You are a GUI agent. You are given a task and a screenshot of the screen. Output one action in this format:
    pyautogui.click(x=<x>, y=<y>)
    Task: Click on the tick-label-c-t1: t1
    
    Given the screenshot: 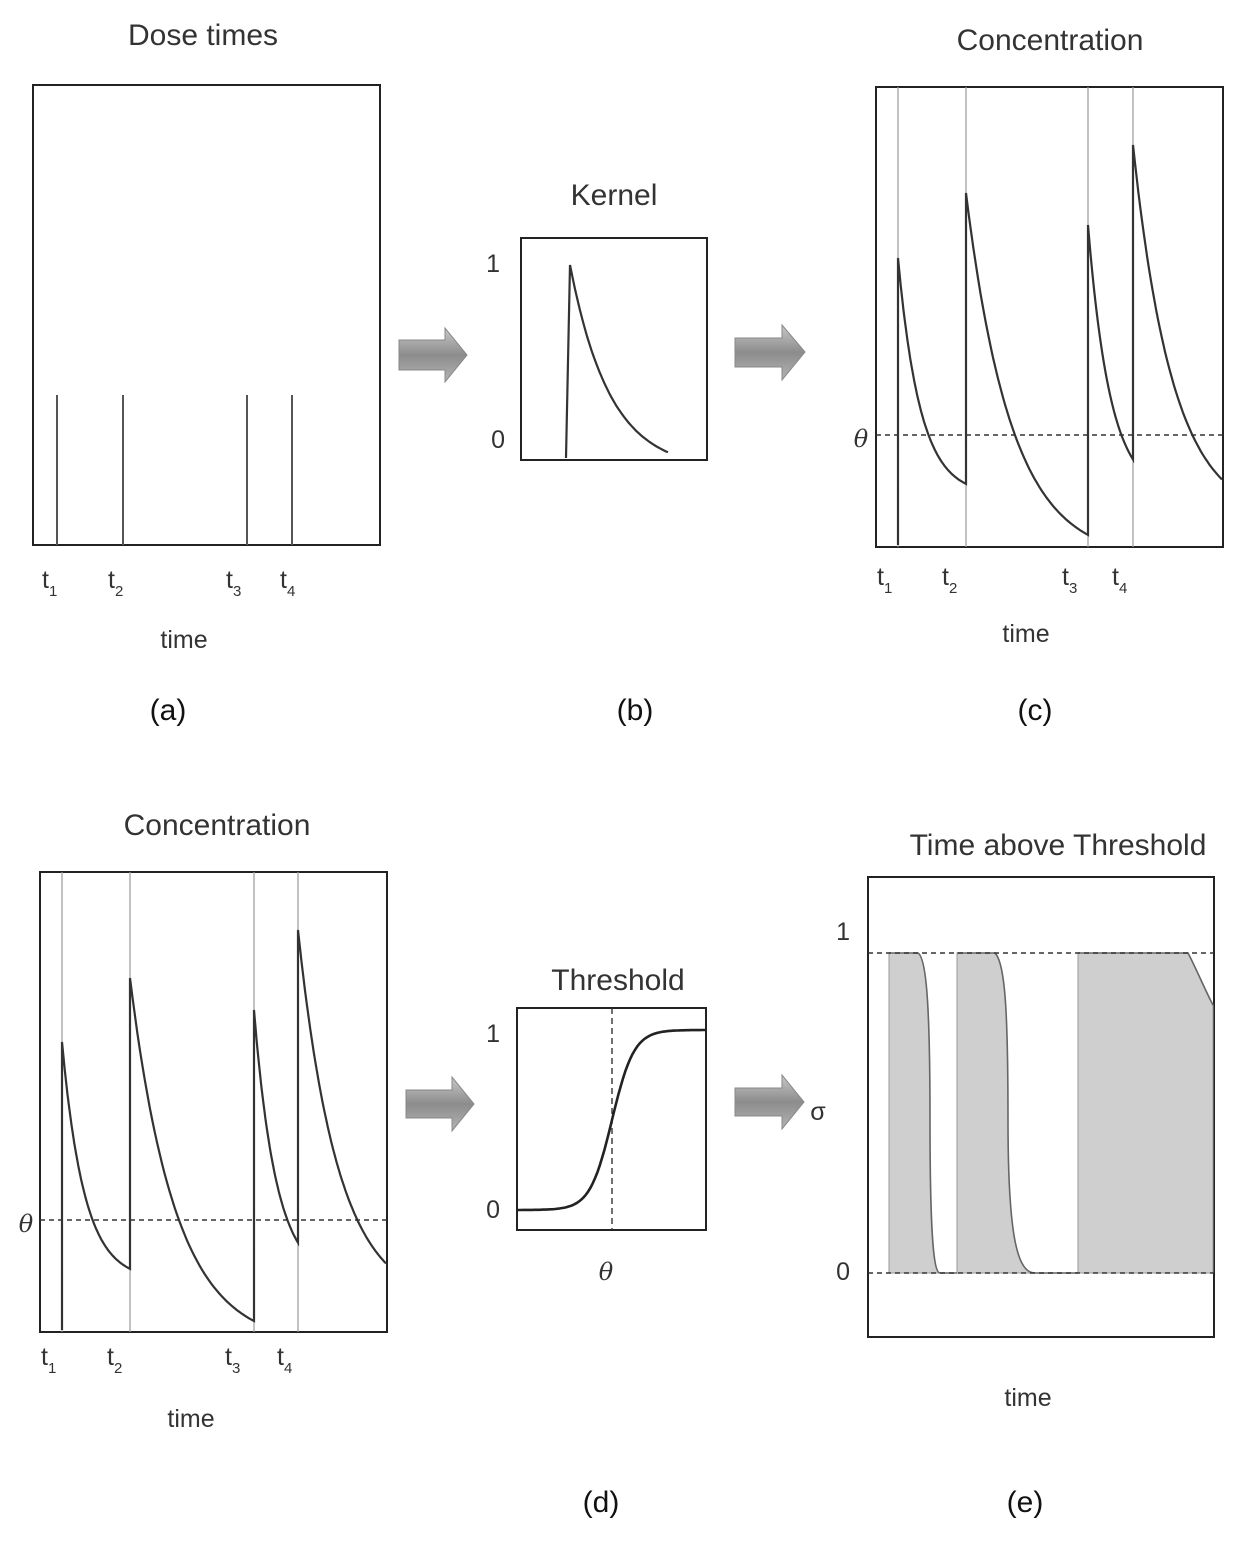 What is the action you would take?
    pyautogui.click(x=884, y=580)
    